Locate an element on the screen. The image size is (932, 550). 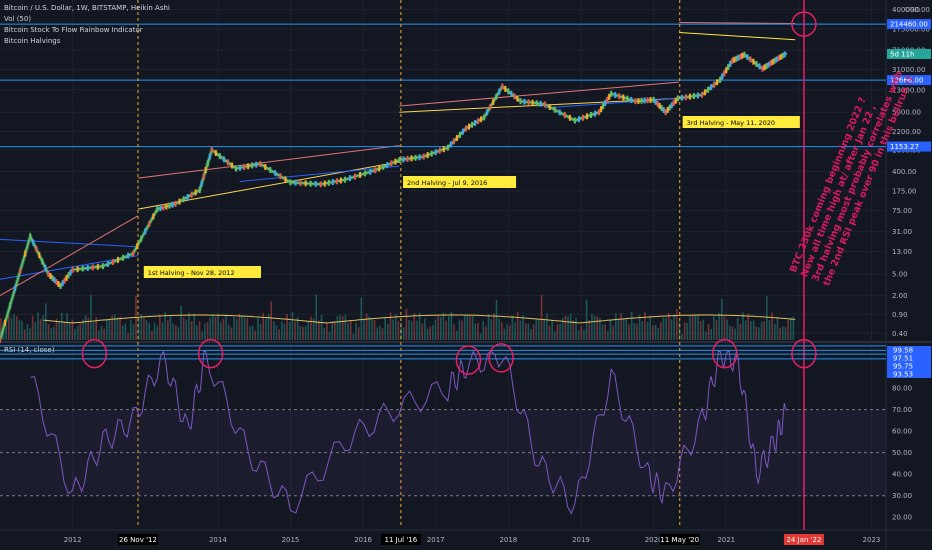
time-tick-label: 2020 is located at coordinates (654, 540).